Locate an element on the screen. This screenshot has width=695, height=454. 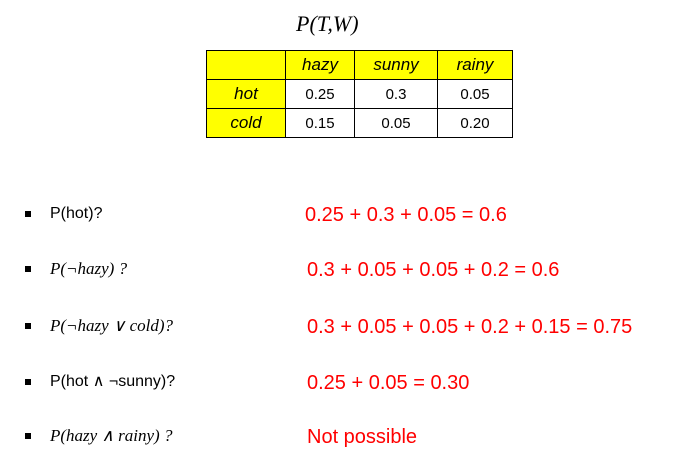
question-text: P(¬hazy ∨ cold)? is located at coordinates (112, 325).